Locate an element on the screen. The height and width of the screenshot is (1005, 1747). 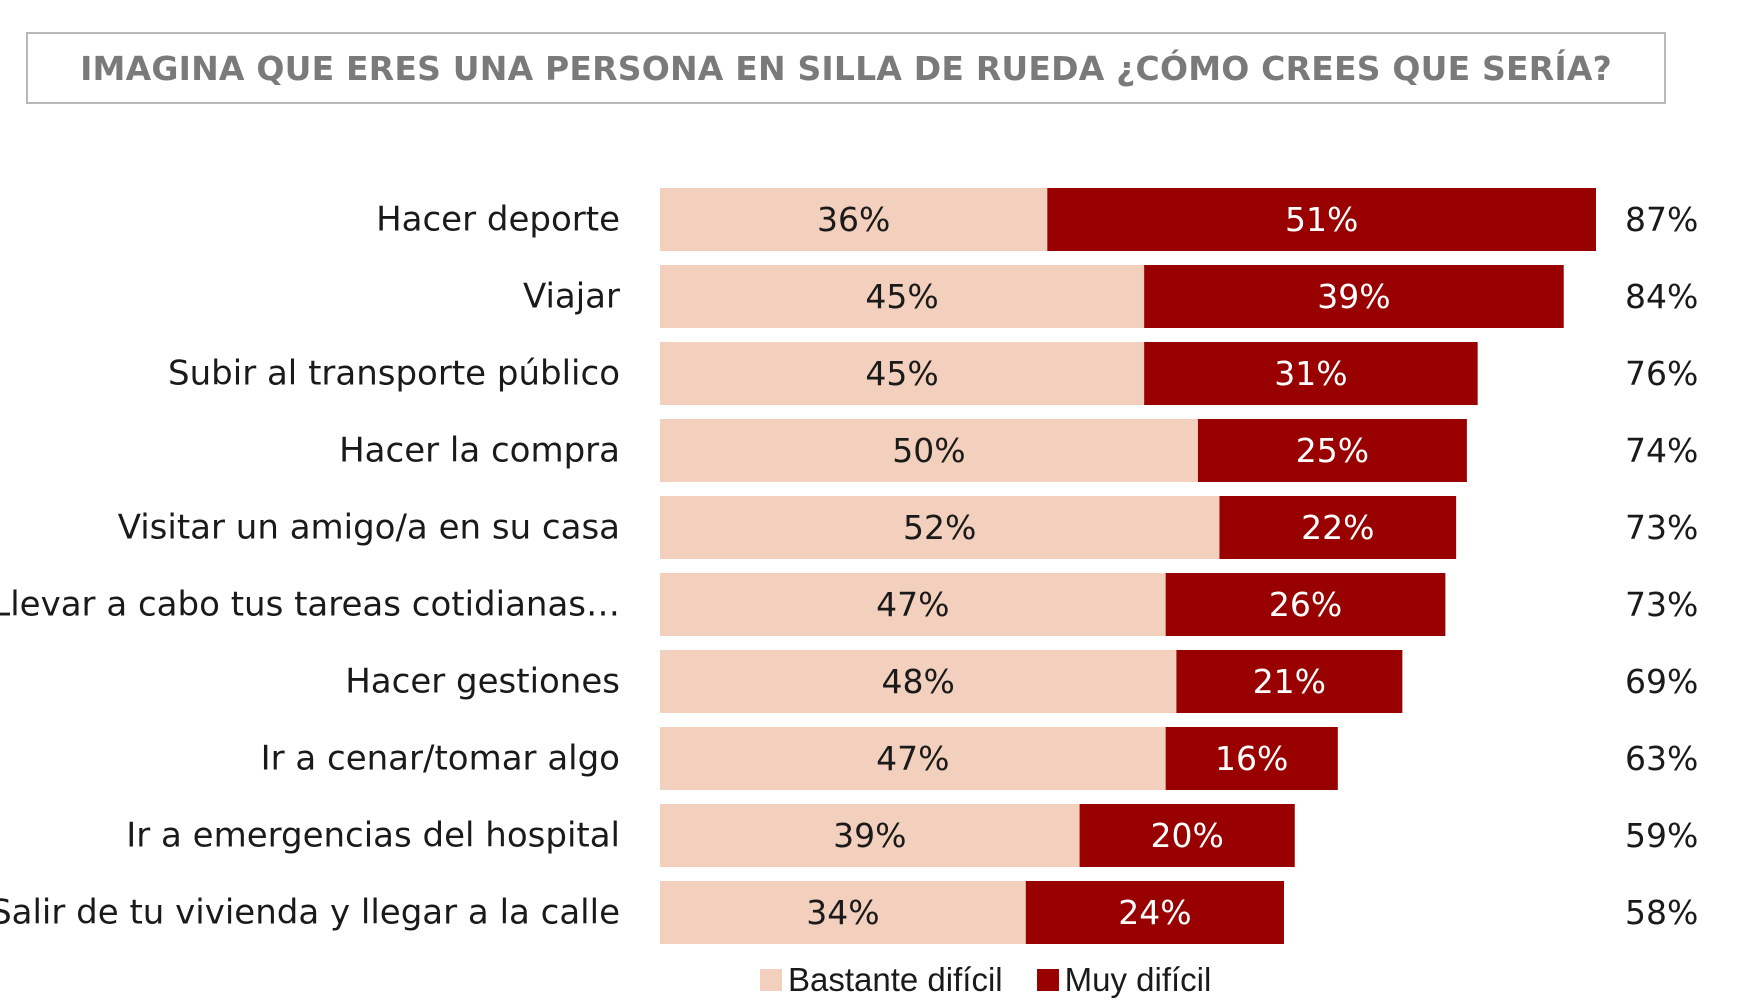
category-label: Viajar is located at coordinates (571, 297).